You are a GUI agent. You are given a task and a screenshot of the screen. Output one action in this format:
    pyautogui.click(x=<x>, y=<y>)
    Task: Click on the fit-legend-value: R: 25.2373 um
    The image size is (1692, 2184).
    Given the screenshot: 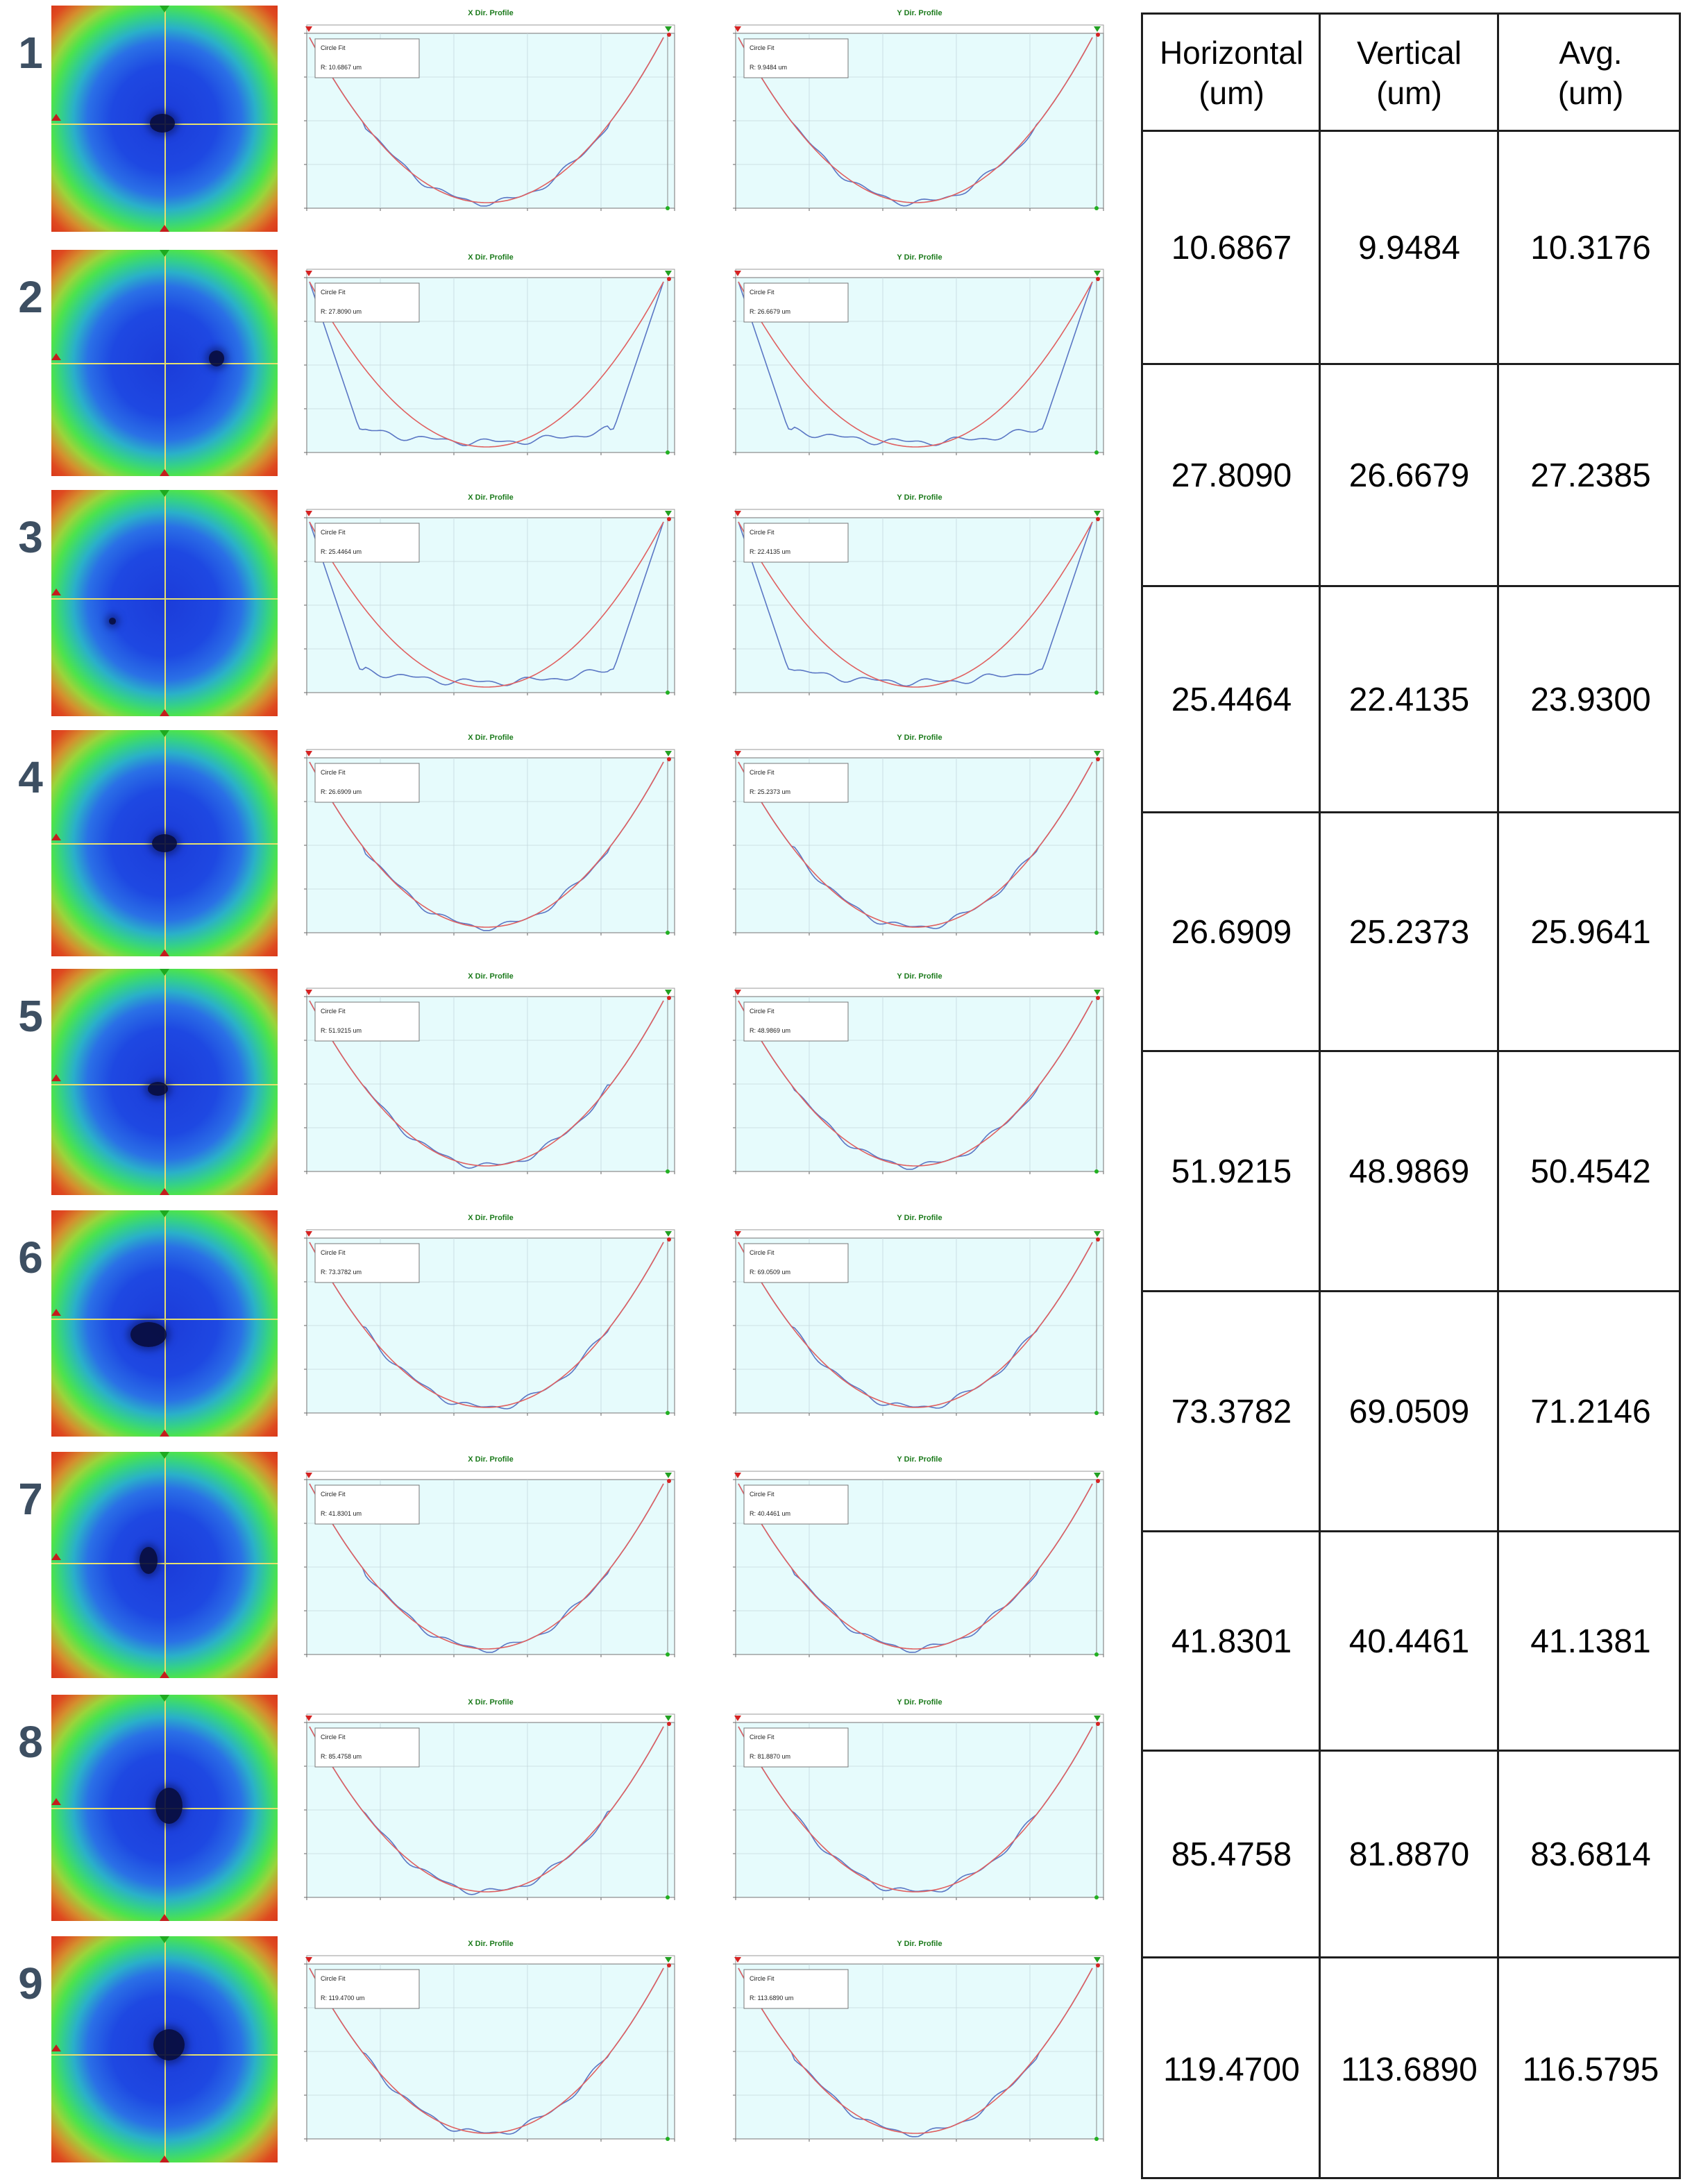 What is the action you would take?
    pyautogui.click(x=770, y=791)
    